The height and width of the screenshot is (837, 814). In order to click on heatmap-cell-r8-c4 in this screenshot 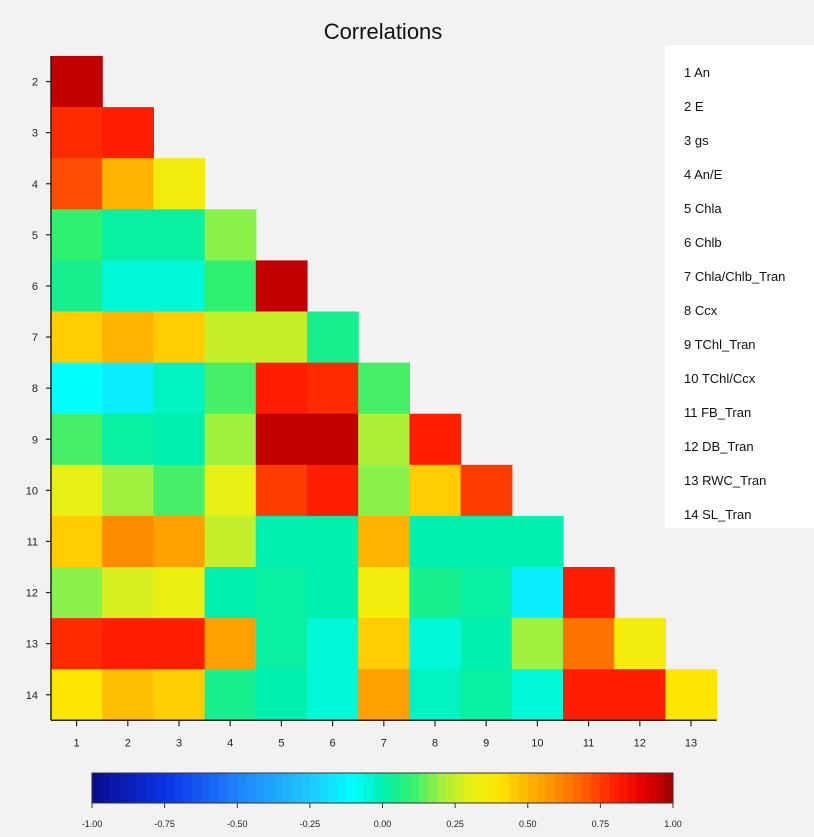, I will do `click(230, 388)`.